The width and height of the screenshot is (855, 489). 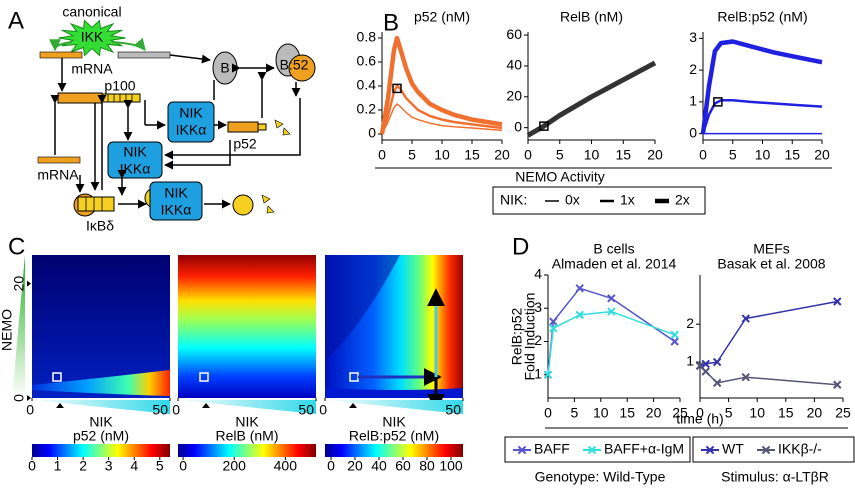 I want to click on colorbar-tick-label: 40, so click(x=379, y=466).